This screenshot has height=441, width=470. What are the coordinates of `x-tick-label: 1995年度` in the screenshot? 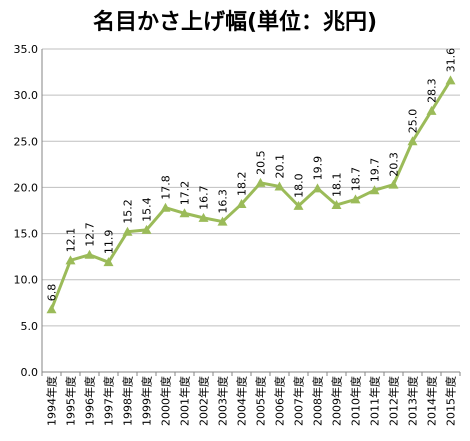 It's located at (71, 401).